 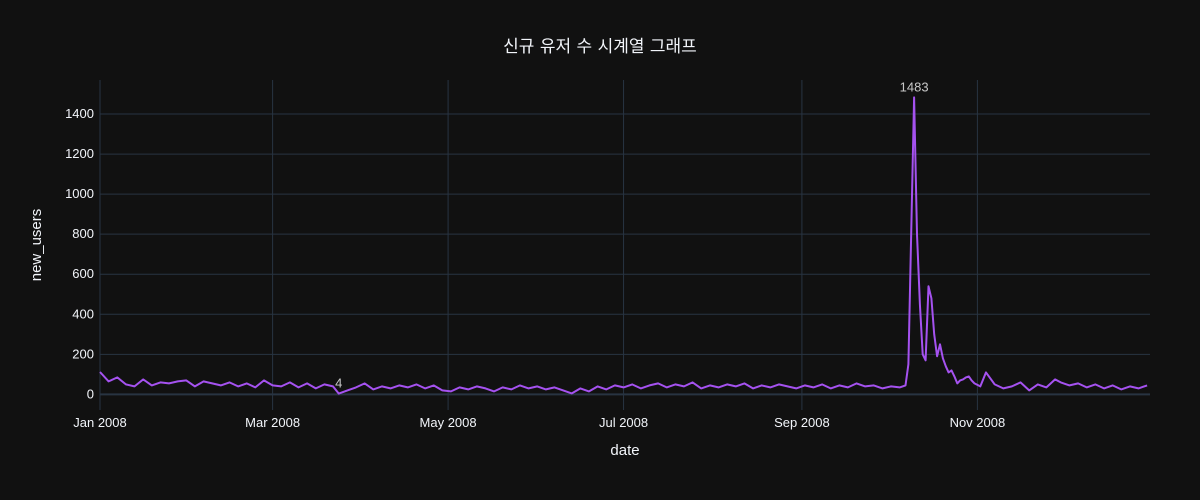 I want to click on y-tick-label: 0, so click(x=90, y=393).